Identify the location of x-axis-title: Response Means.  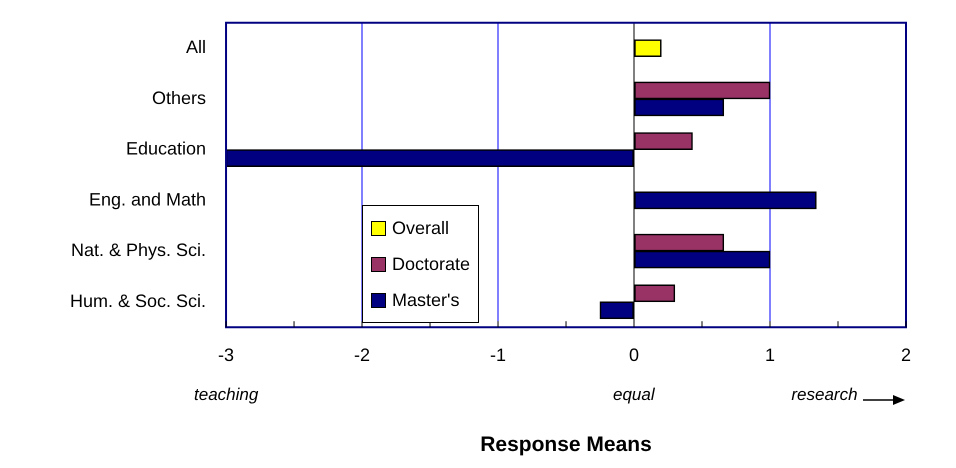
(566, 444).